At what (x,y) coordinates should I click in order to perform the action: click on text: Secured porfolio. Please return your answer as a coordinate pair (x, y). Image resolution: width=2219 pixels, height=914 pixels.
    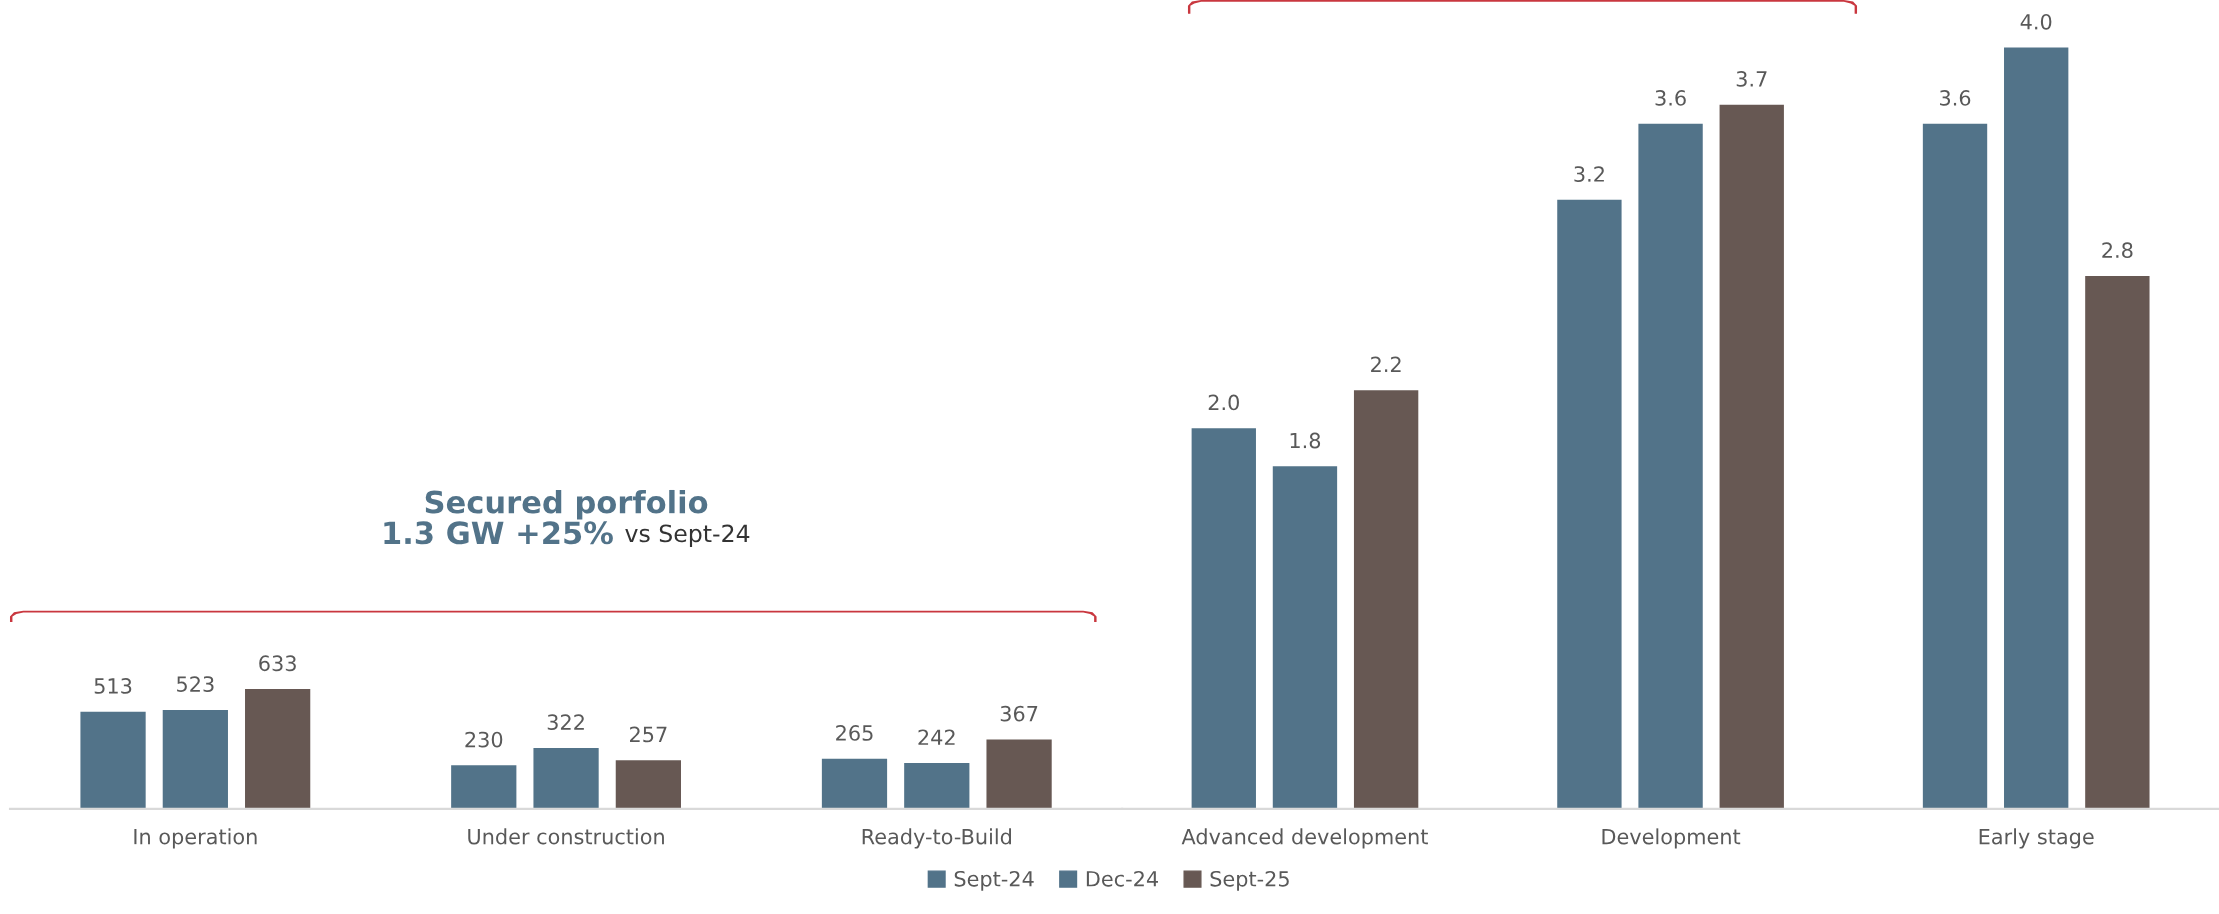
    Looking at the image, I should click on (566, 504).